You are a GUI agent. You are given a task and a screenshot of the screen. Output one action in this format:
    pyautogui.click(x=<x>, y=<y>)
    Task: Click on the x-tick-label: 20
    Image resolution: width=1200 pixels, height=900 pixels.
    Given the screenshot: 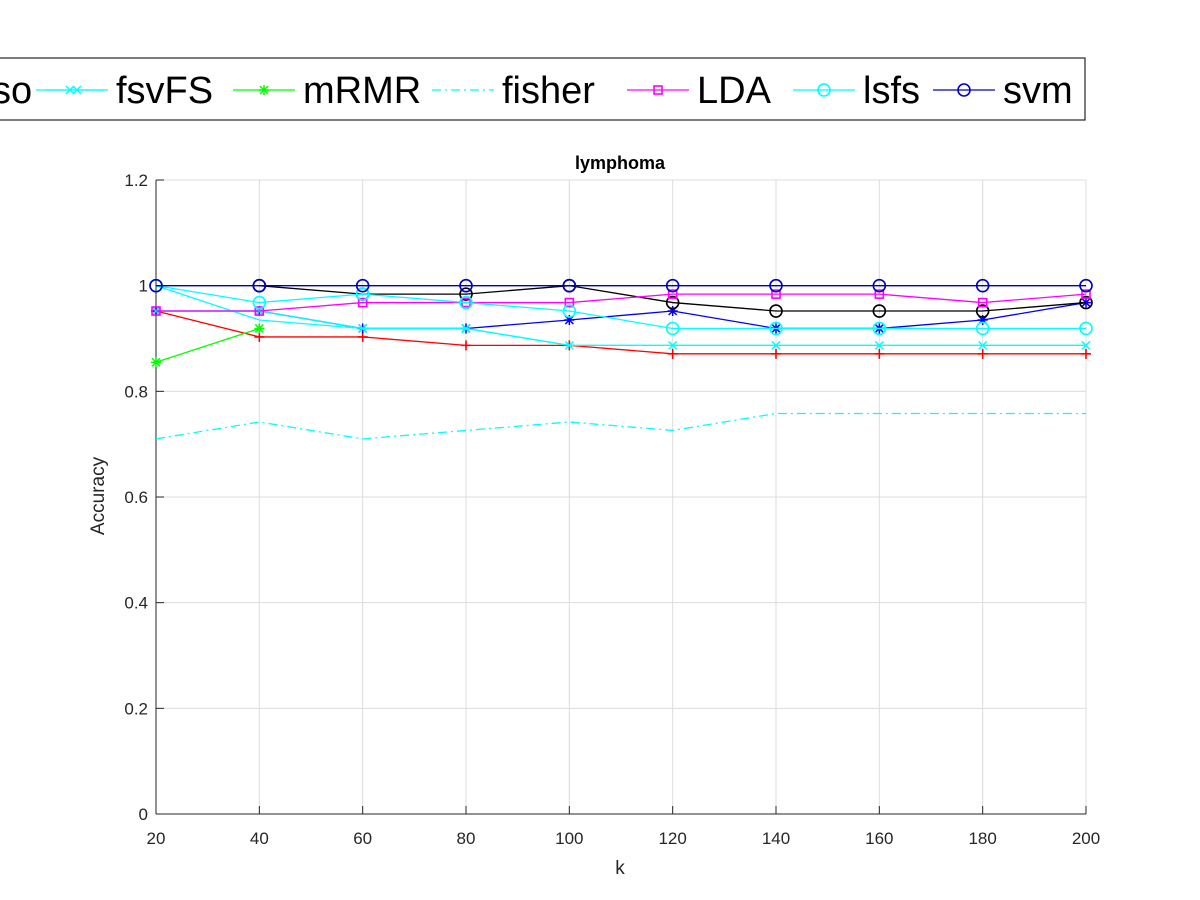 What is the action you would take?
    pyautogui.click(x=156, y=838)
    